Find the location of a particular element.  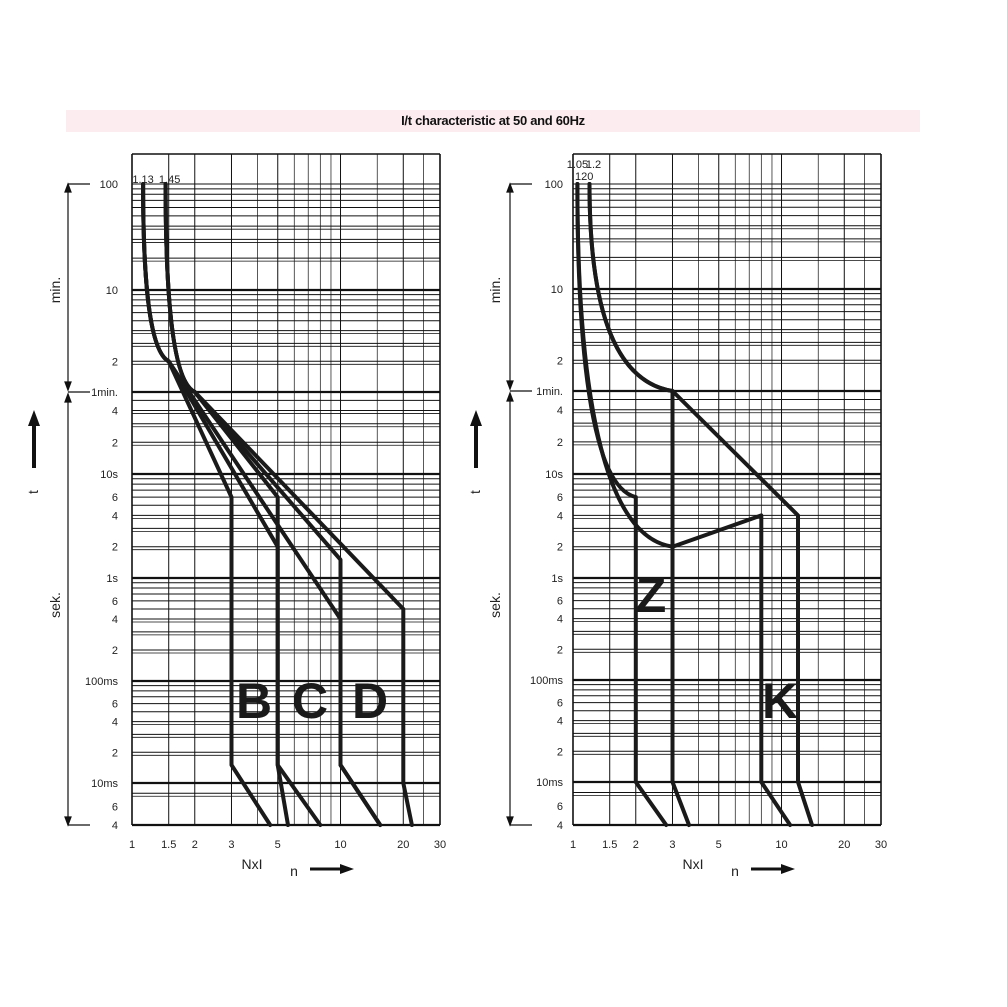

top-marker-label: 1.05 is located at coordinates (577, 165).